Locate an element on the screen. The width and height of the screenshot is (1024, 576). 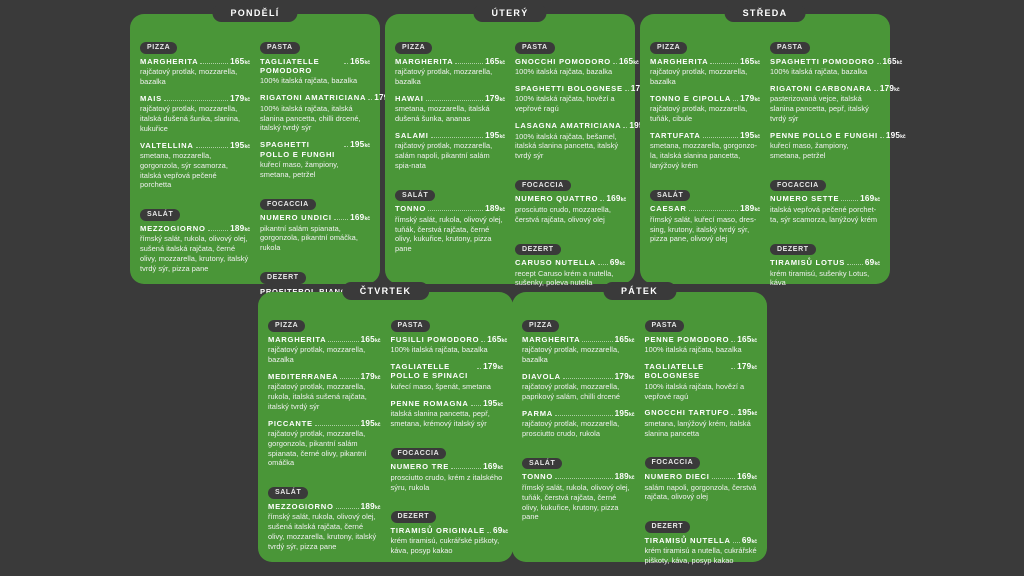
menu-item-name: SPAGHETTI POMODORO is located at coordinates (822, 61).